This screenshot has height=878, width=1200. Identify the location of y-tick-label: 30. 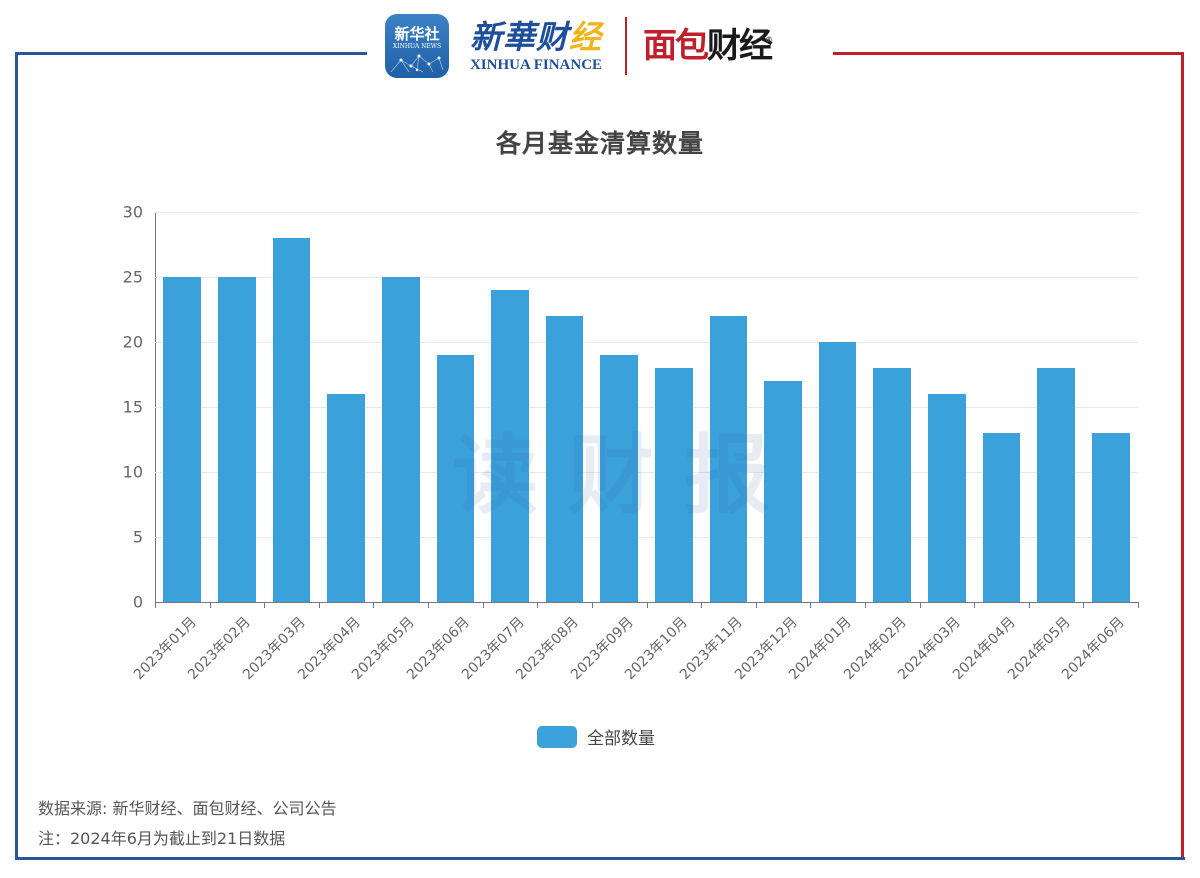
(132, 212).